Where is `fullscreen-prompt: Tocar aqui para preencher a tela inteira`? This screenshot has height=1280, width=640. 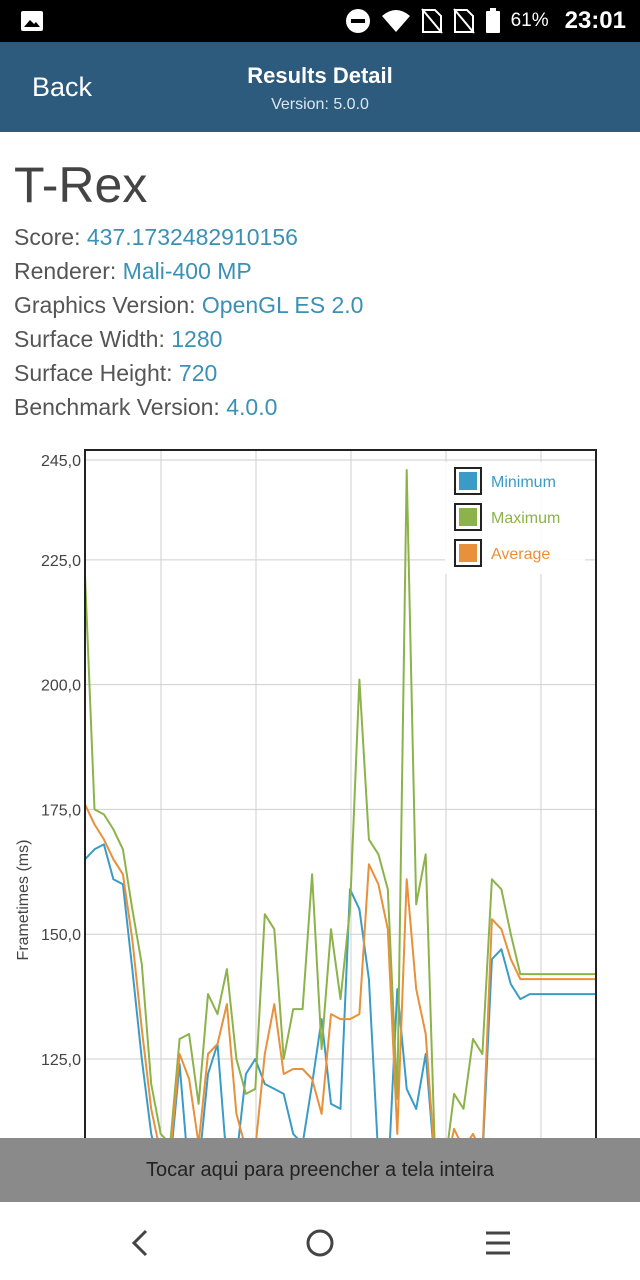
fullscreen-prompt: Tocar aqui para preencher a tela inteira is located at coordinates (320, 1170).